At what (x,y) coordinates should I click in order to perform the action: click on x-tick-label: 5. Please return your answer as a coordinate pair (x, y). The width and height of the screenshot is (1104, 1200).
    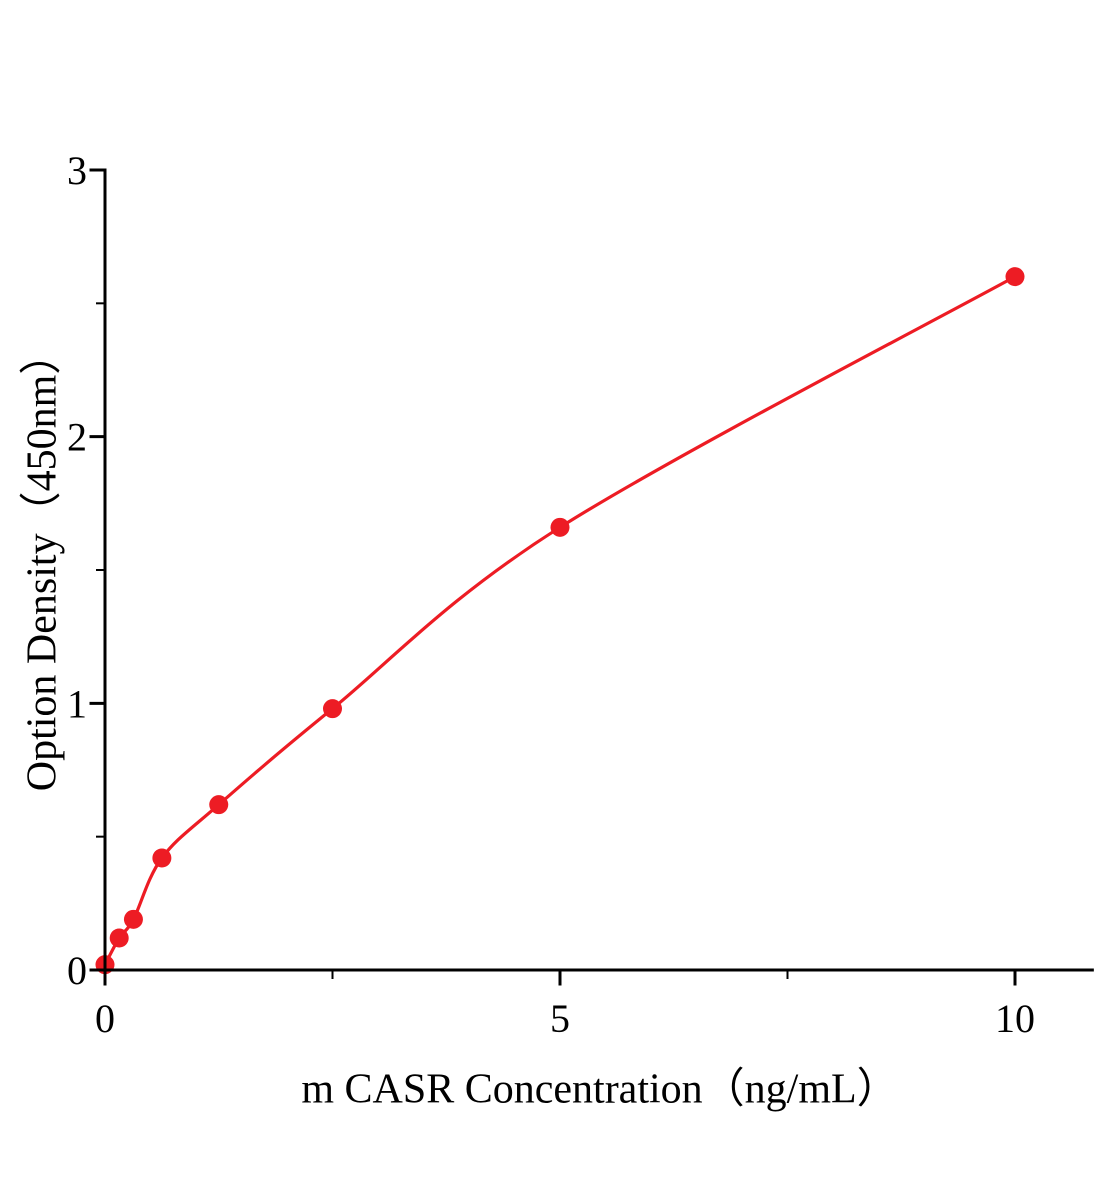
    Looking at the image, I should click on (560, 1018).